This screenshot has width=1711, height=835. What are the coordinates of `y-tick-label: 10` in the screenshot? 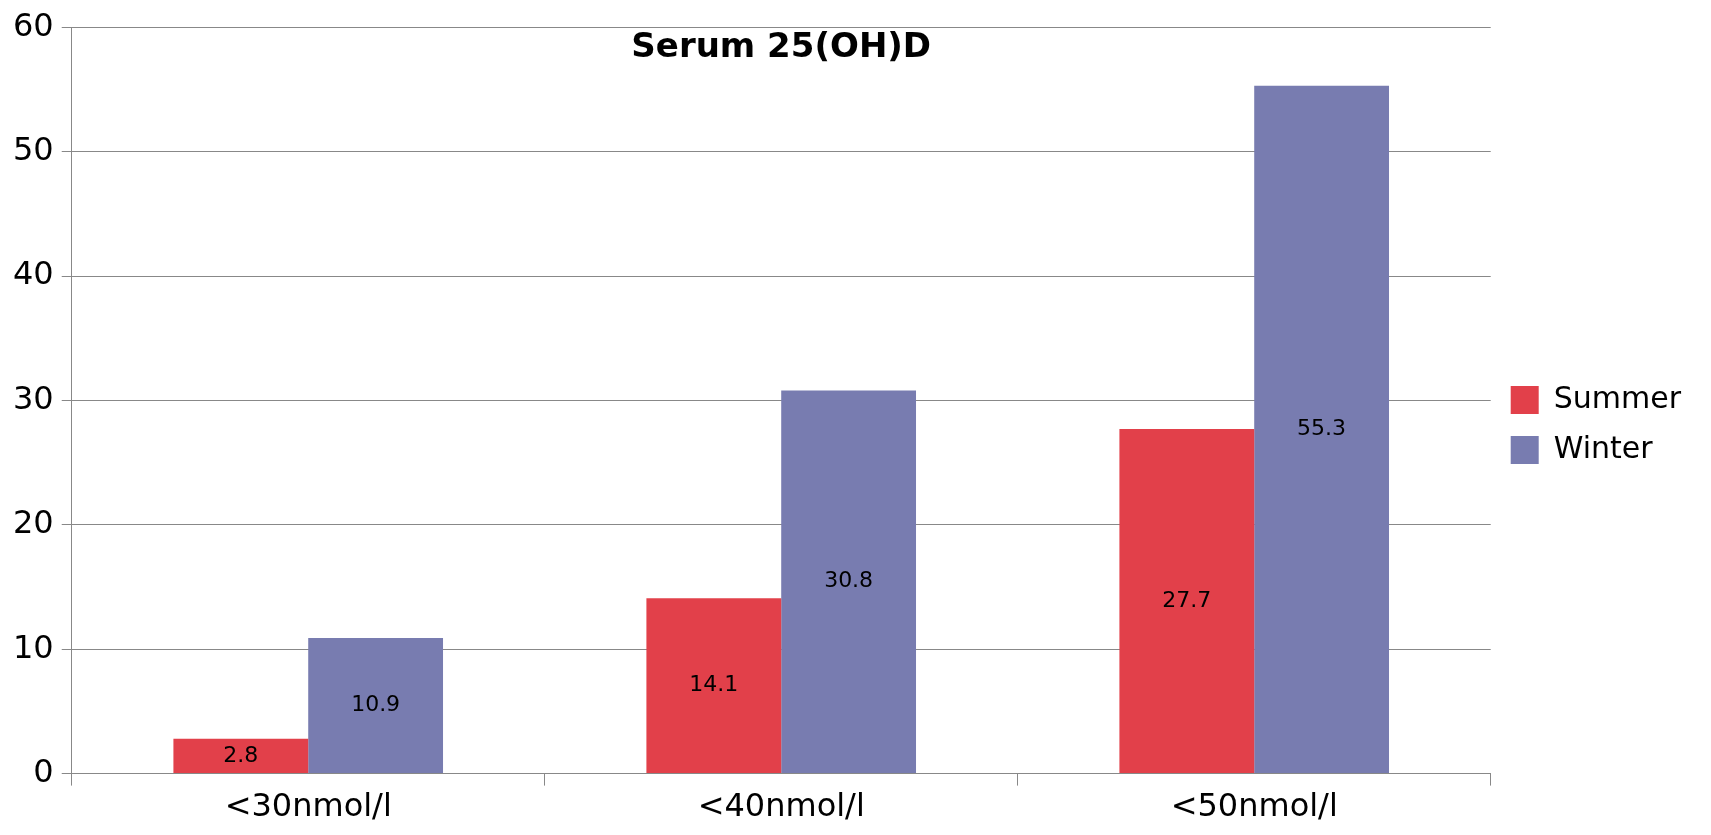 It's located at (33, 646).